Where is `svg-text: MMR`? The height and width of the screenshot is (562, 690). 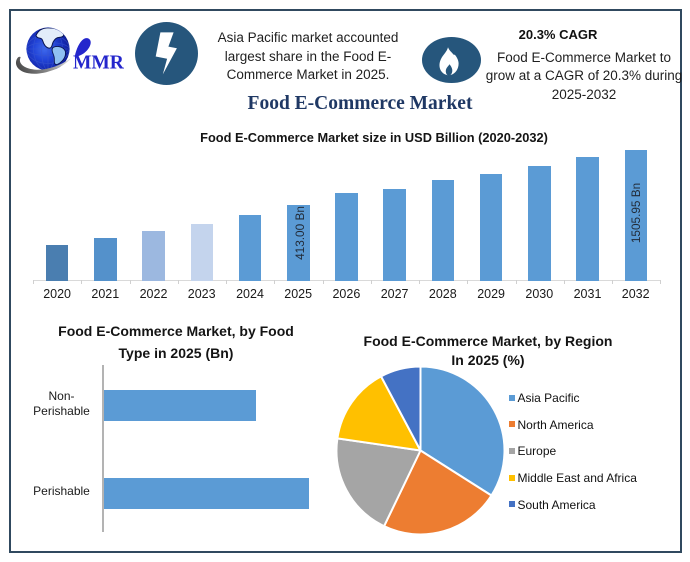 svg-text: MMR is located at coordinates (99, 63).